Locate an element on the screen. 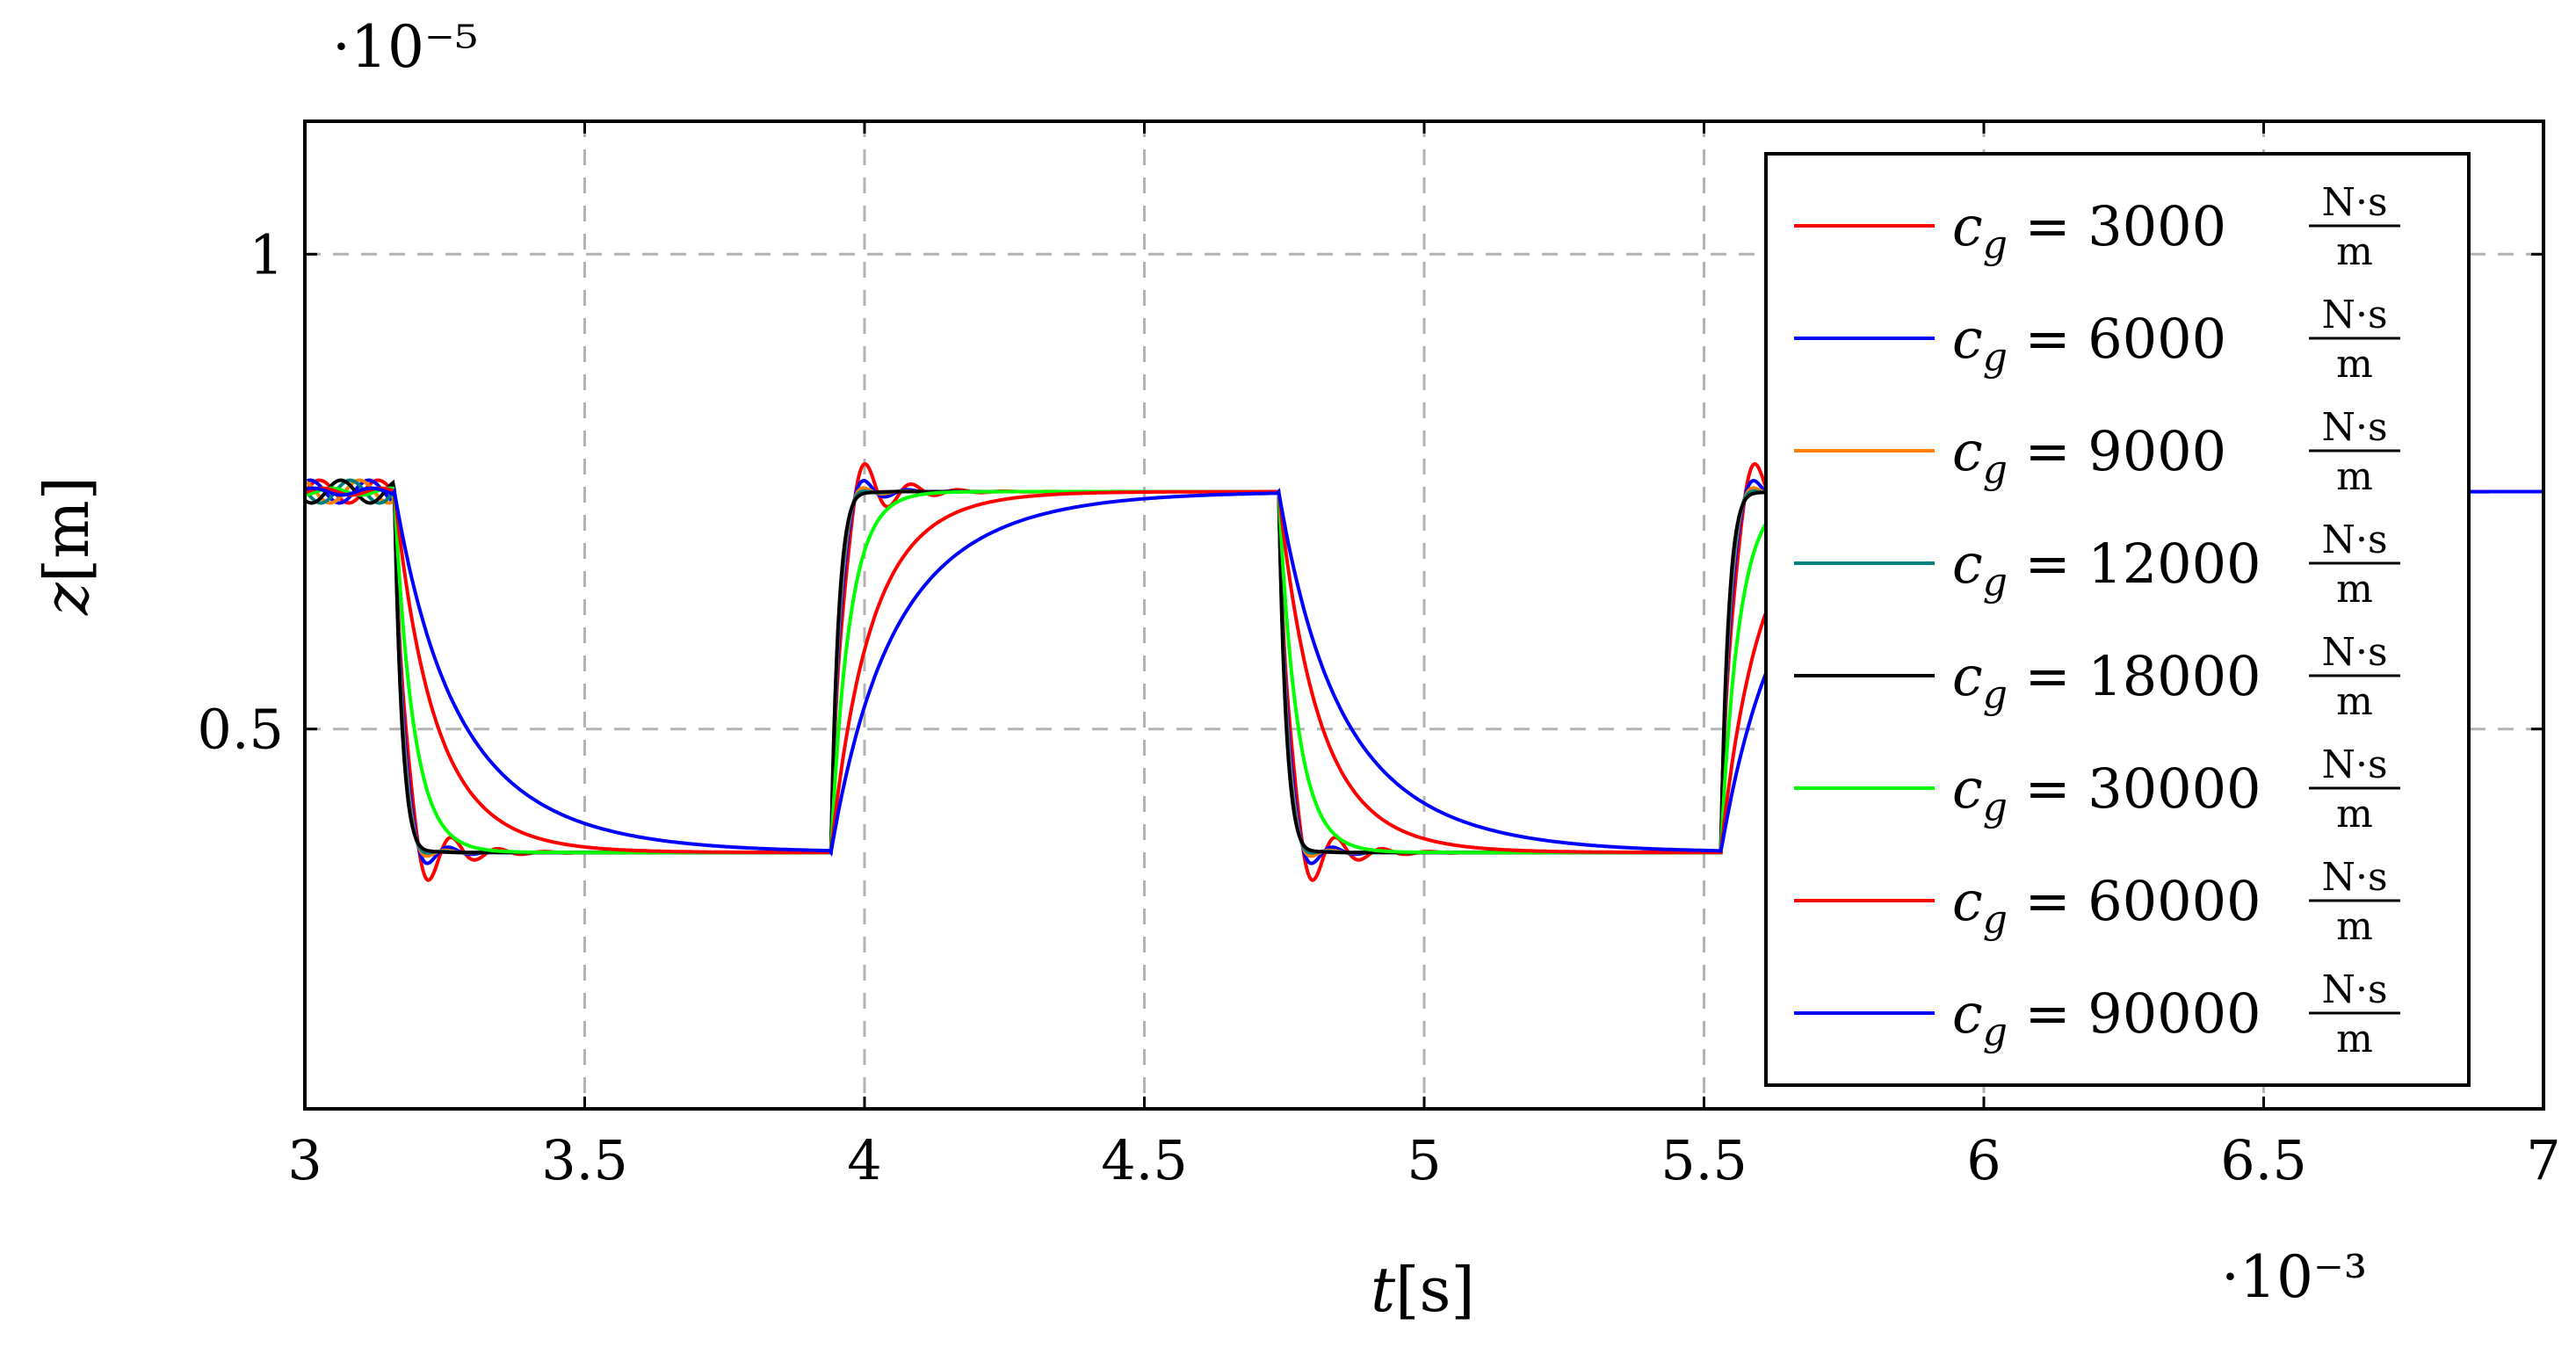  y-tick-label: 1 is located at coordinates (267, 254).